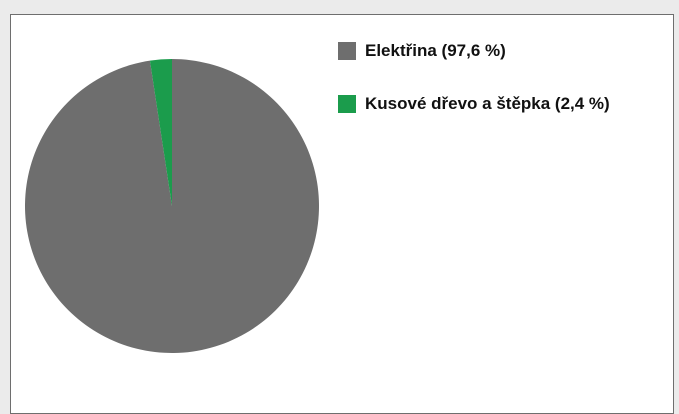 This screenshot has width=679, height=414. I want to click on legend-item-drevo: Kusové dřevo a štěpka (2,4 %), so click(474, 104).